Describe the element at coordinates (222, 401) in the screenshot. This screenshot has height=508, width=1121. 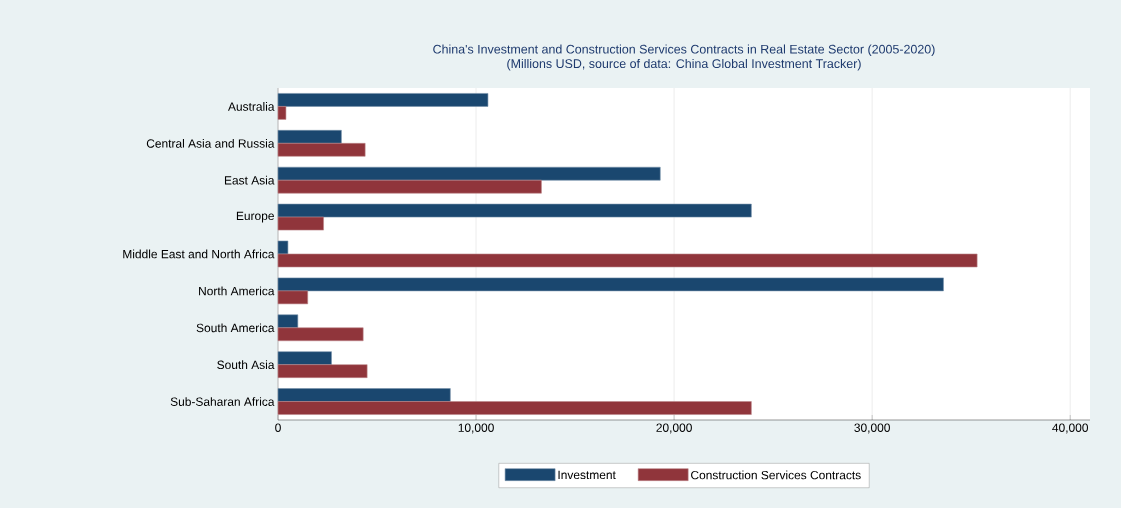
I see `y-tick-label: Sub-Saharan Africa` at that location.